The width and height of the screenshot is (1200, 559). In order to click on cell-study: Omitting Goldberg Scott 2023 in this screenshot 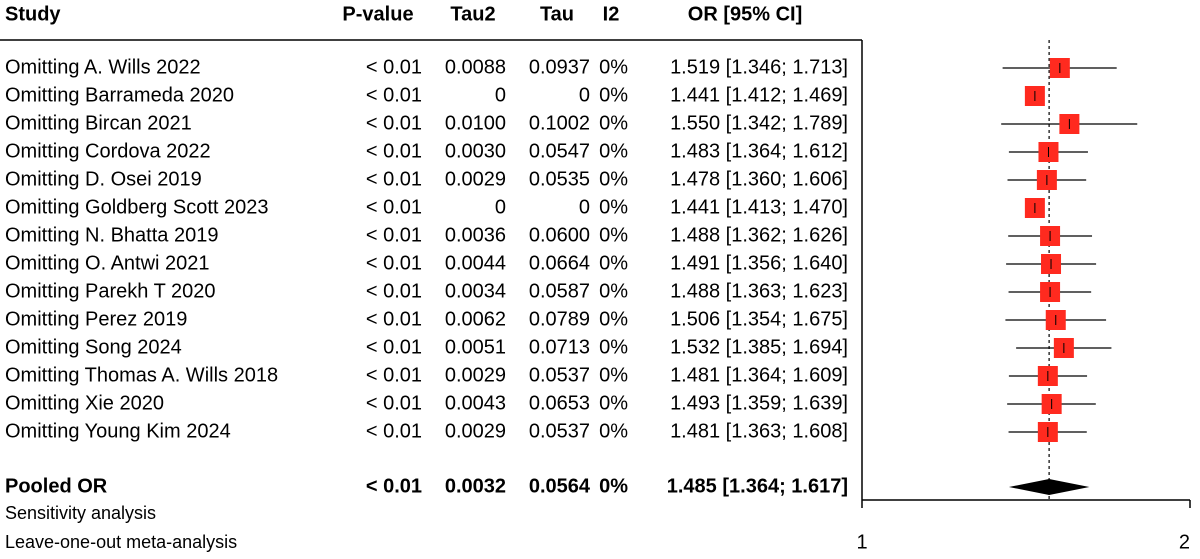, I will do `click(136, 207)`.